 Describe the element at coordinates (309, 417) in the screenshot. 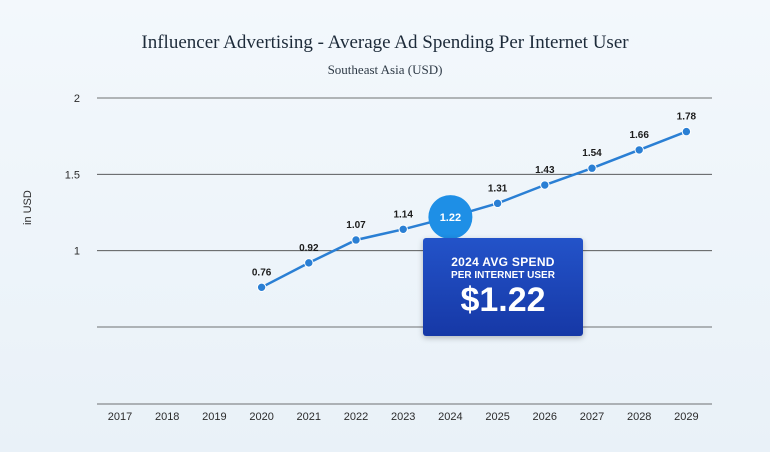

I see `x-tick-label: 2021` at that location.